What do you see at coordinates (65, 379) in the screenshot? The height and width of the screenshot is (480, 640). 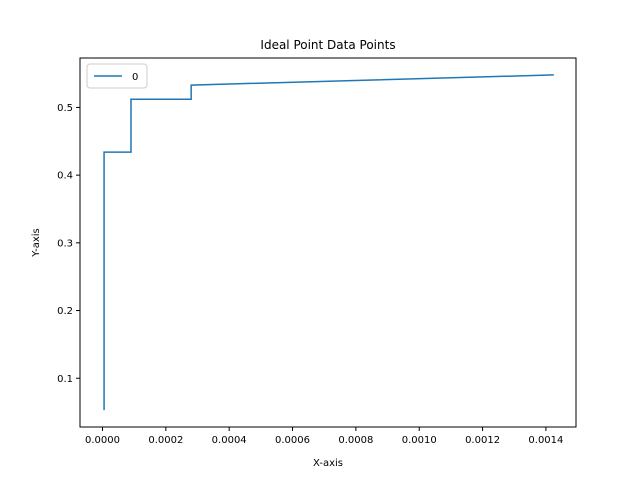 I see `y-tick-label: 0.1` at bounding box center [65, 379].